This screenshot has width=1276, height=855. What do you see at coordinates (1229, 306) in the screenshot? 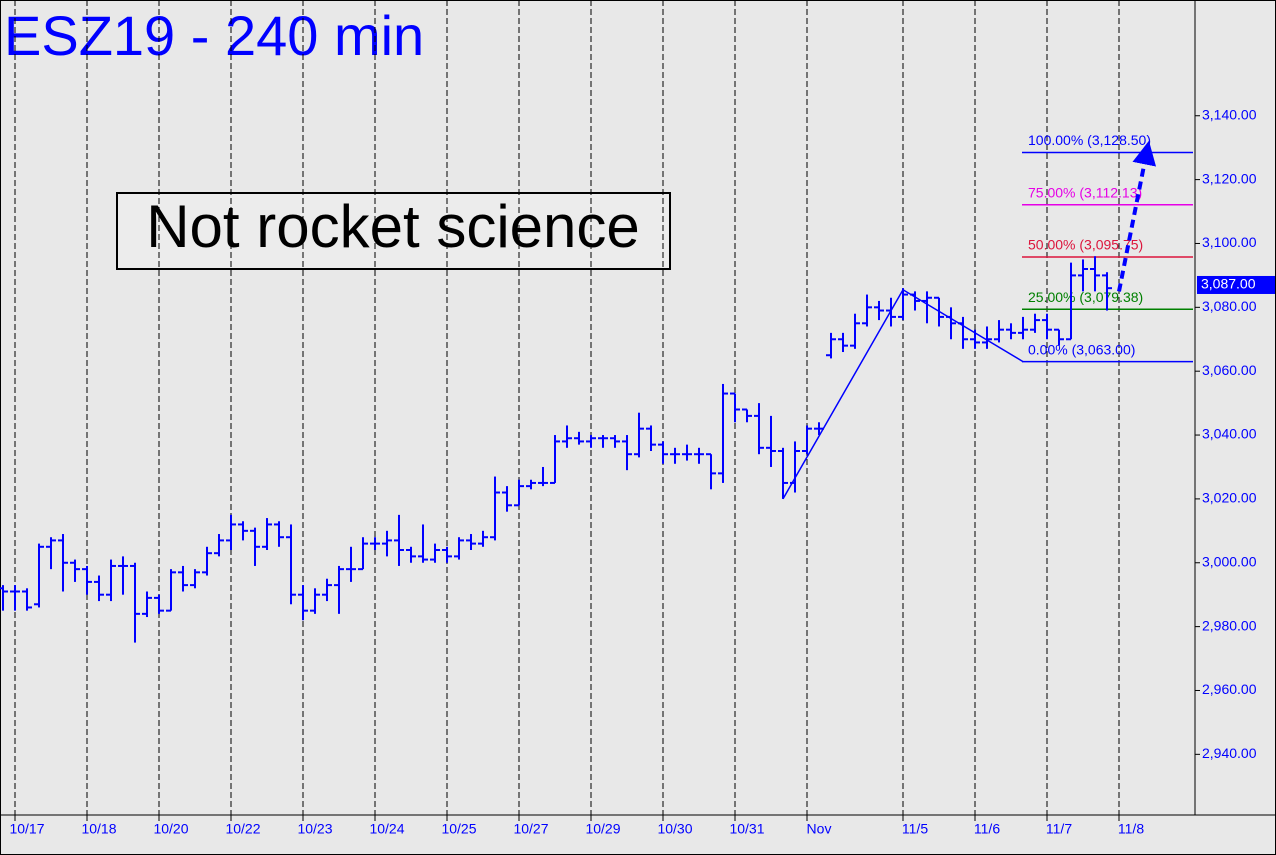
I see `y-tick-label: 3,080.00` at bounding box center [1229, 306].